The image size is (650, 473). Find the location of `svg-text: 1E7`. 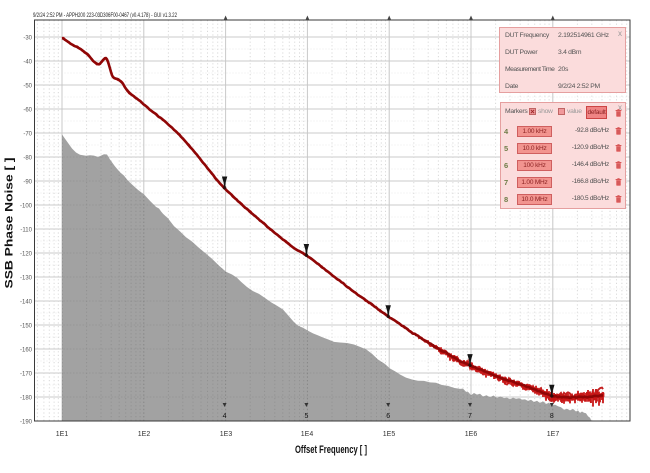

svg-text: 1E7 is located at coordinates (553, 434).